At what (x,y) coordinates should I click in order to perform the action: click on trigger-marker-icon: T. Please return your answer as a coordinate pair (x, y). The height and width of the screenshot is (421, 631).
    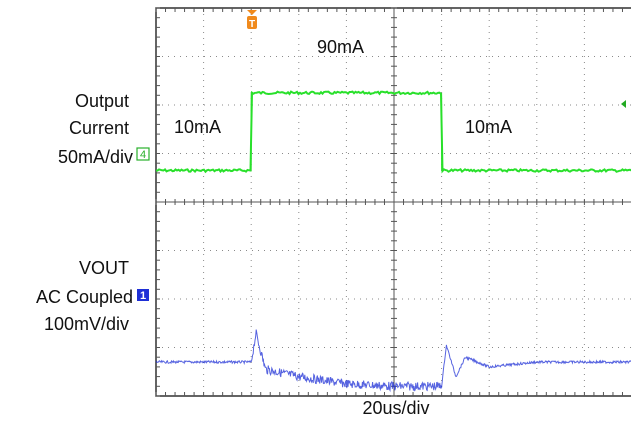
    Looking at the image, I should click on (252, 20).